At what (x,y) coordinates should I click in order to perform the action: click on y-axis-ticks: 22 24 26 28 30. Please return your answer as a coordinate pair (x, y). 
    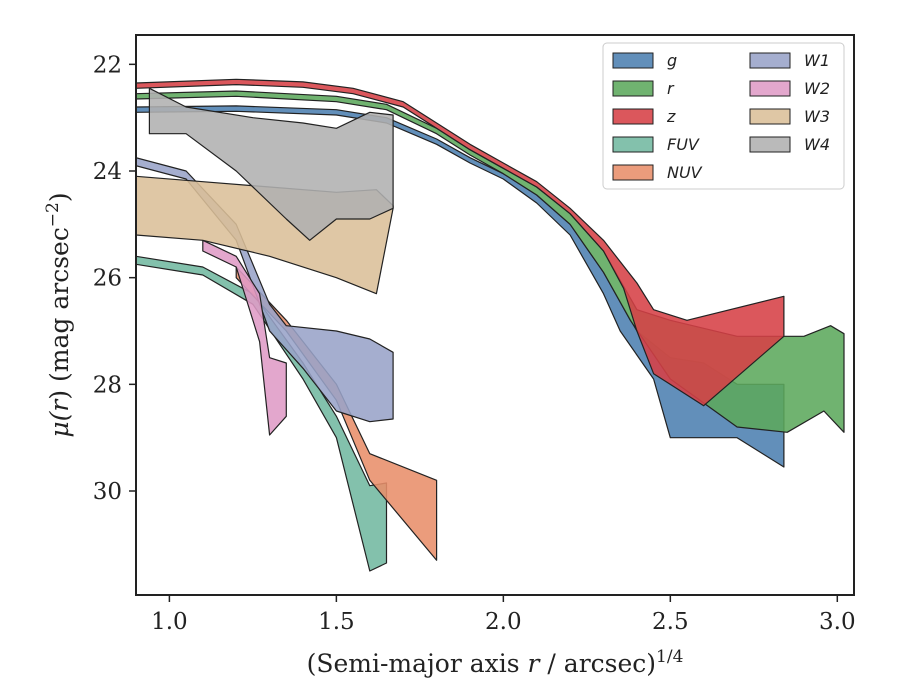
    Looking at the image, I should click on (114, 278).